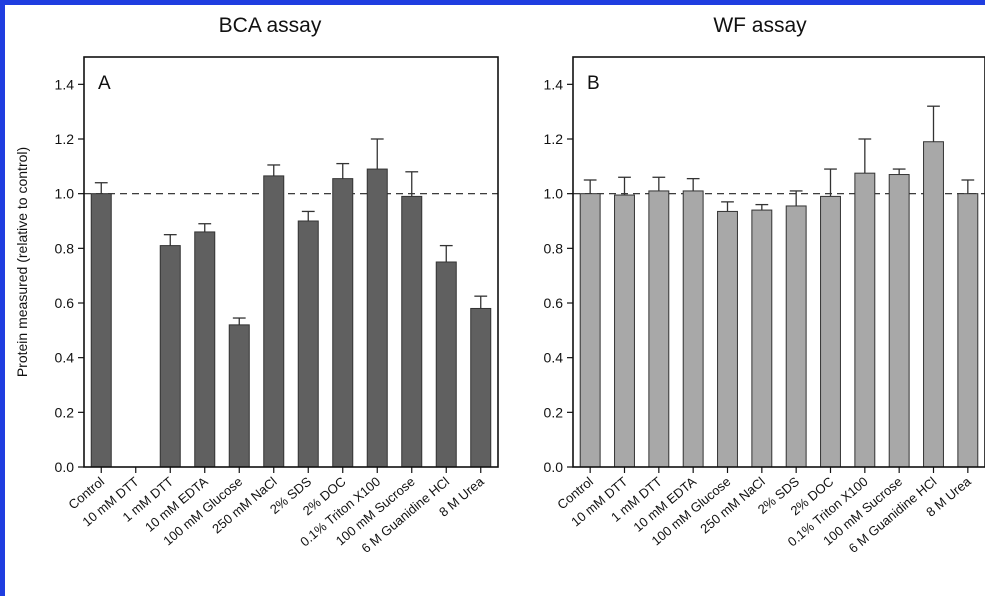 The image size is (985, 596). I want to click on frame-left-border, so click(2, 298).